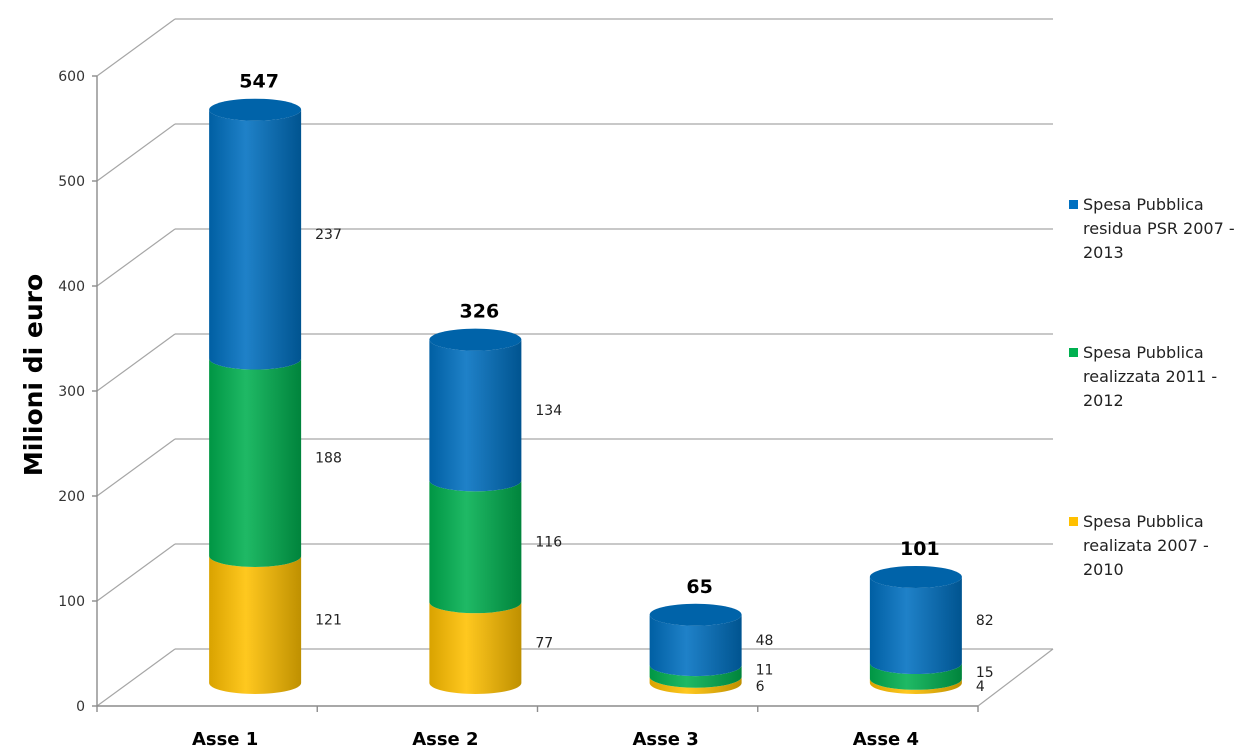  What do you see at coordinates (1159, 228) in the screenshot?
I see `legend-label: residua PSR 2007 -` at bounding box center [1159, 228].